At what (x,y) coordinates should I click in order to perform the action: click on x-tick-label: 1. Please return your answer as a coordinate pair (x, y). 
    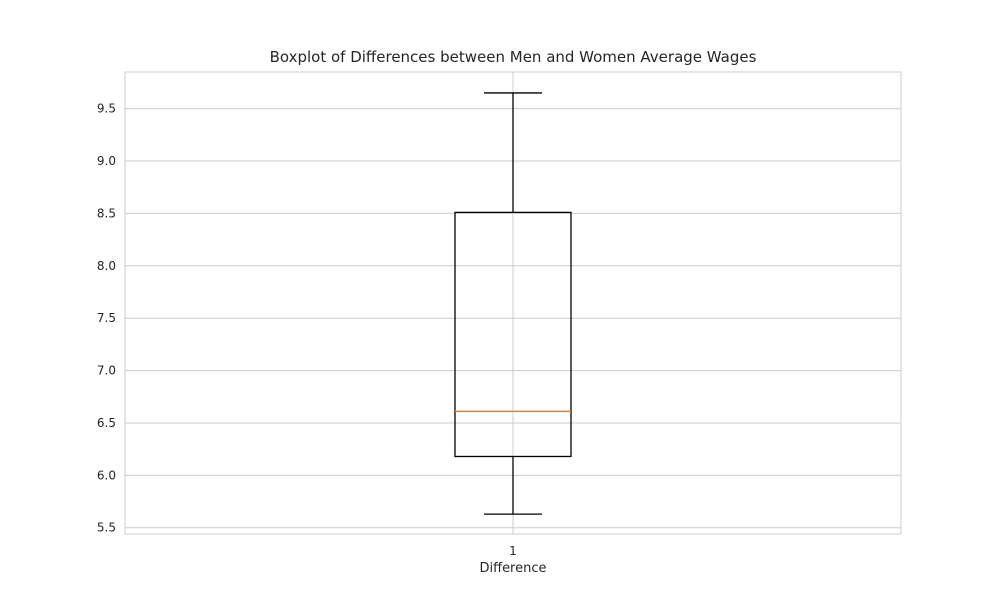
    Looking at the image, I should click on (513, 551).